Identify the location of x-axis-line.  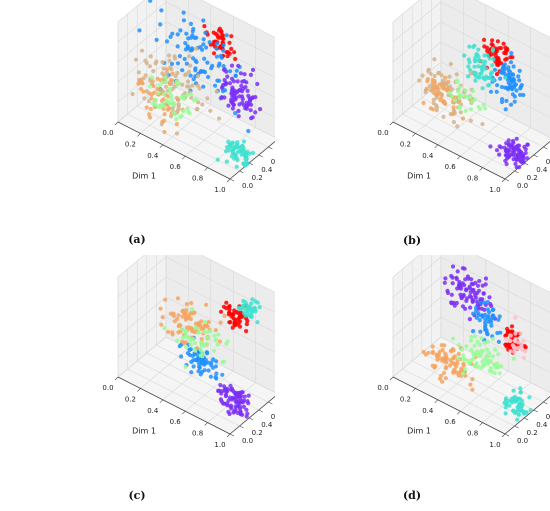
(174, 150).